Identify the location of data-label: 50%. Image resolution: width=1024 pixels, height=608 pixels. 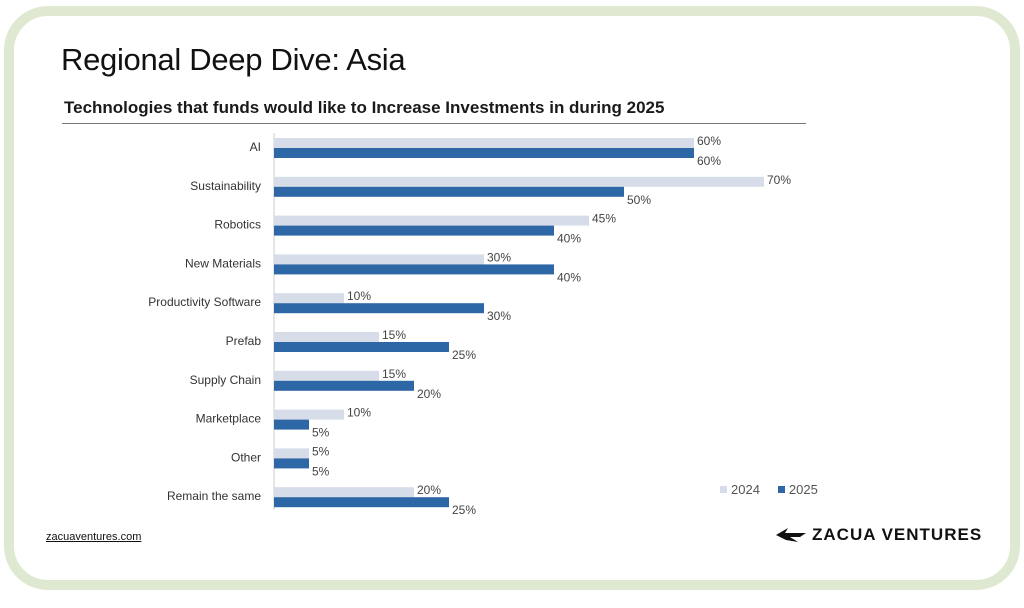
(639, 200).